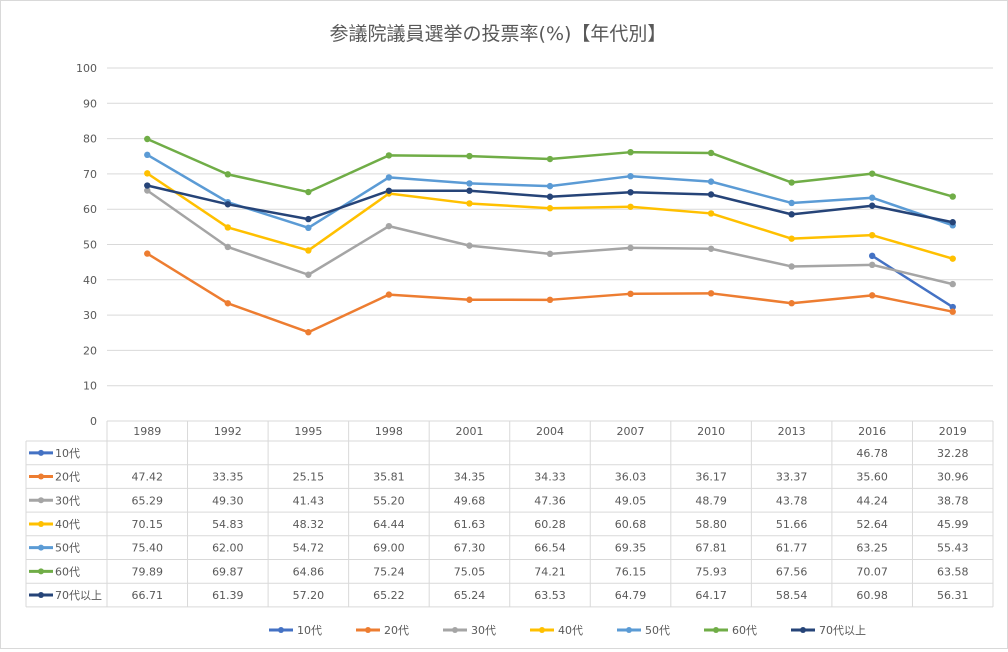  Describe the element at coordinates (792, 500) in the screenshot. I see `table-cell-value: 43.78` at that location.